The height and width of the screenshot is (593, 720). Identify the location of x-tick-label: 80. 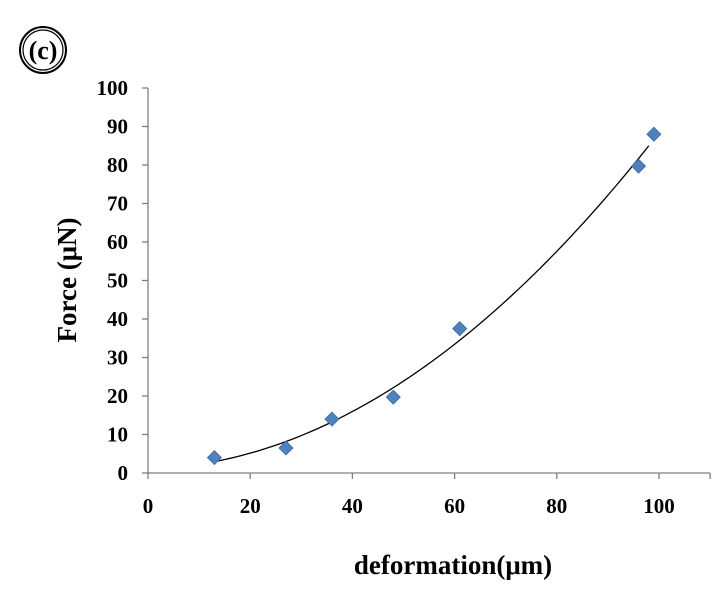
(556, 506).